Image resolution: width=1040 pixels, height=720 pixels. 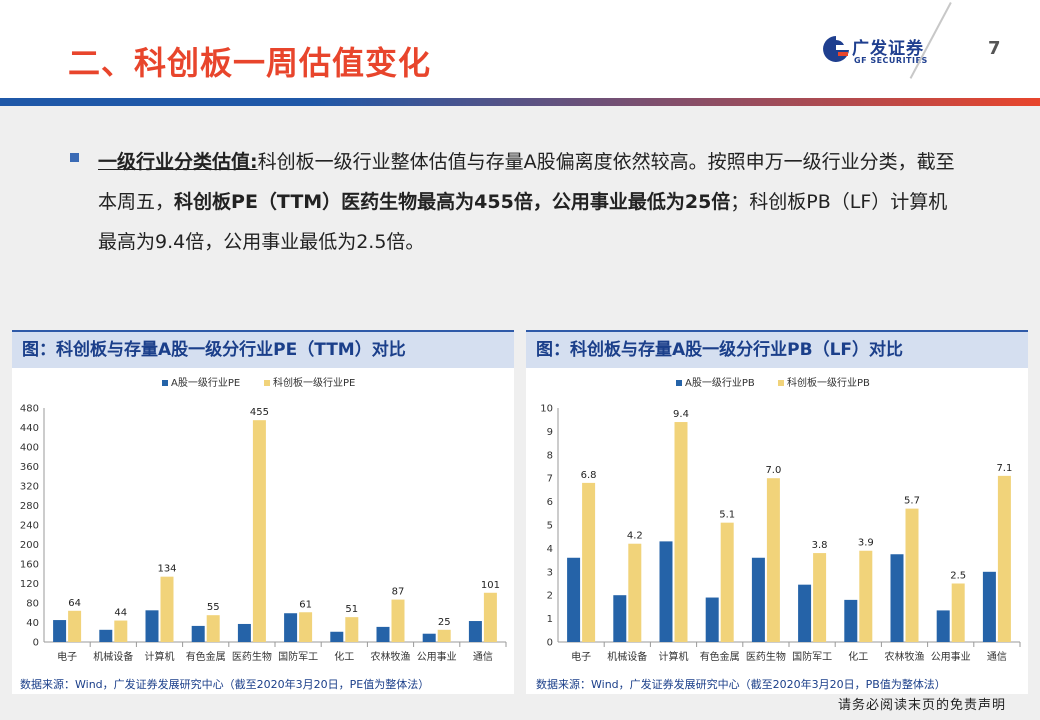 What do you see at coordinates (29, 487) in the screenshot?
I see `pe-ytick-label: 320` at bounding box center [29, 487].